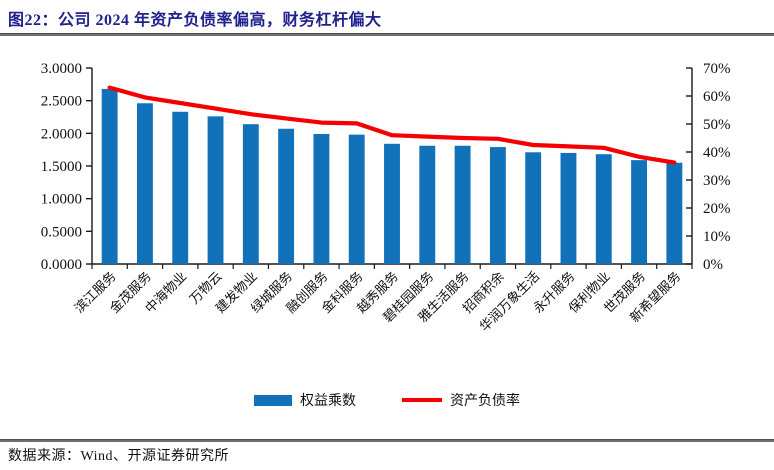 Image resolution: width=774 pixels, height=470 pixels. What do you see at coordinates (356, 199) in the screenshot?
I see `bar-金科服务` at bounding box center [356, 199].